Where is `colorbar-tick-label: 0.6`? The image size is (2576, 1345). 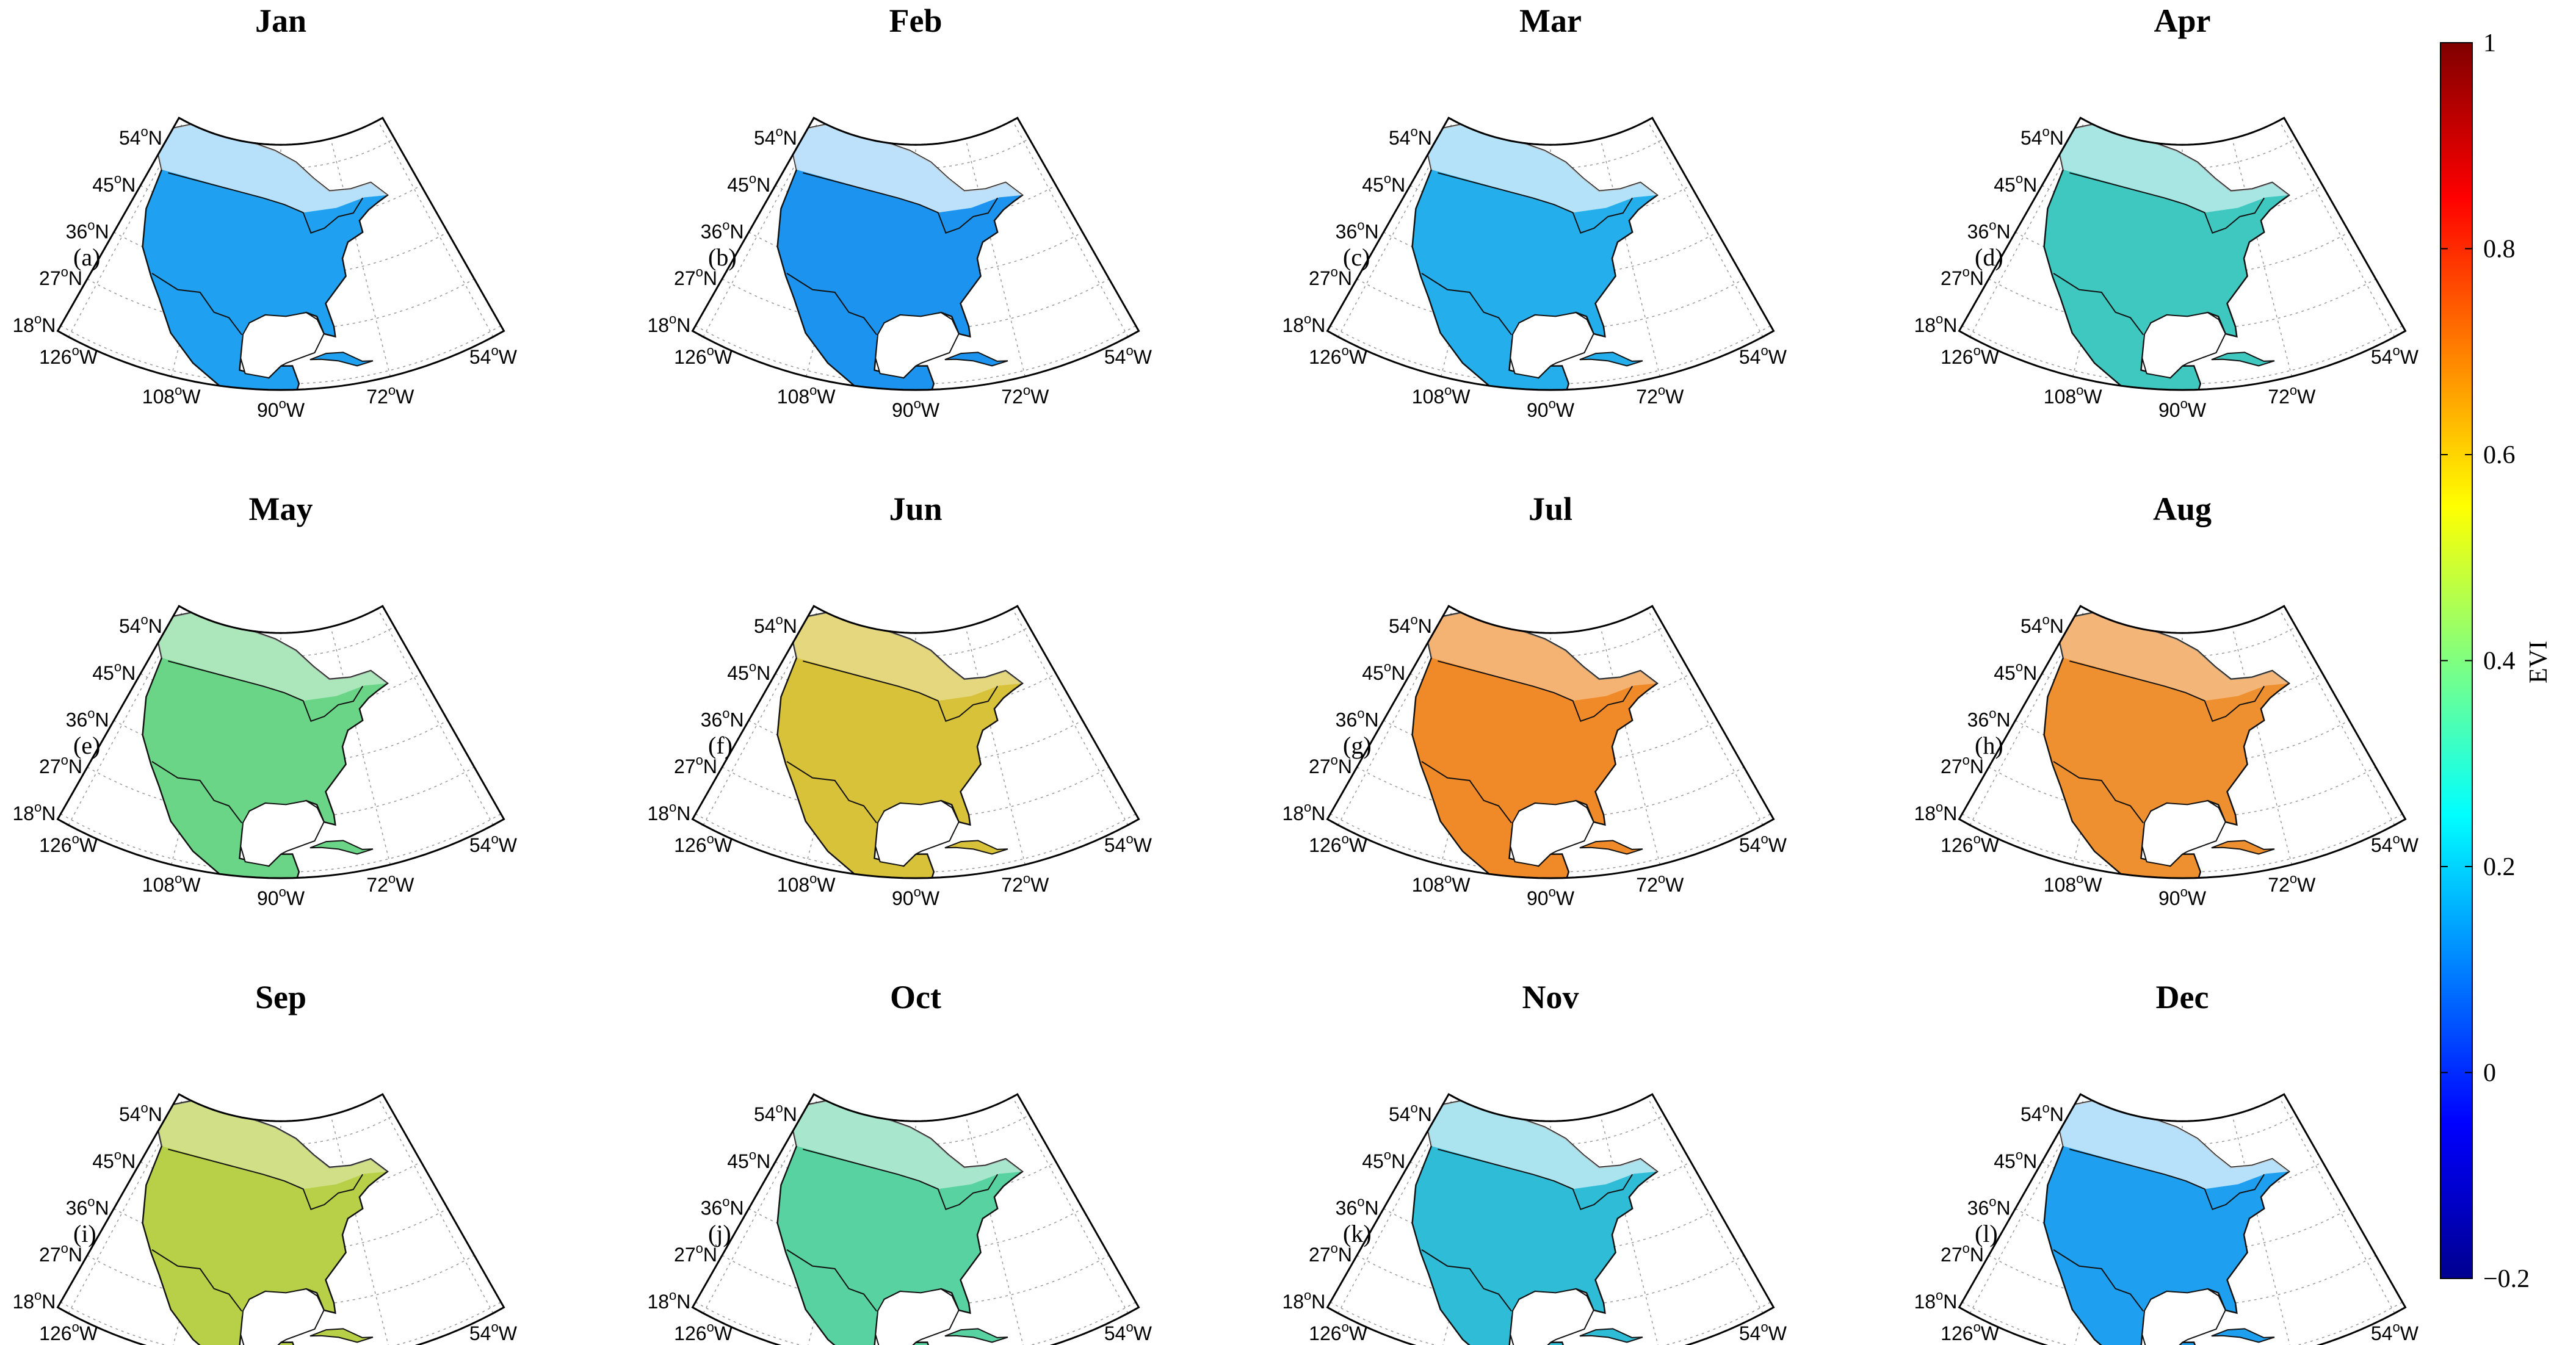 colorbar-tick-label: 0.6 is located at coordinates (2499, 455).